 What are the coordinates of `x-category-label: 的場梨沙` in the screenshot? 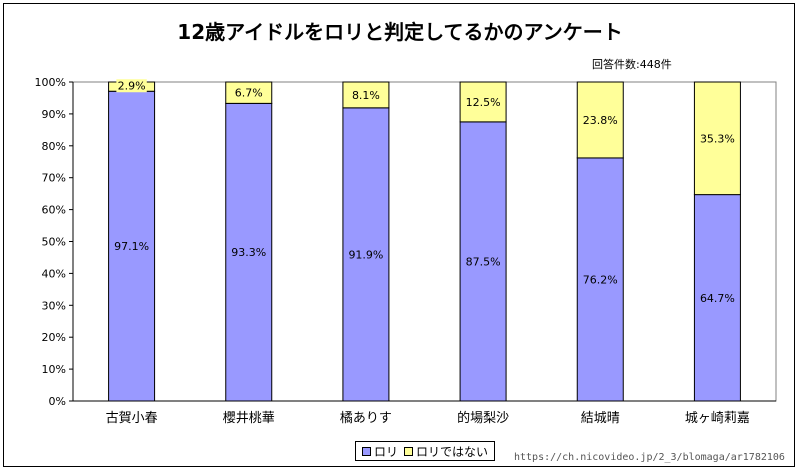 It's located at (483, 418).